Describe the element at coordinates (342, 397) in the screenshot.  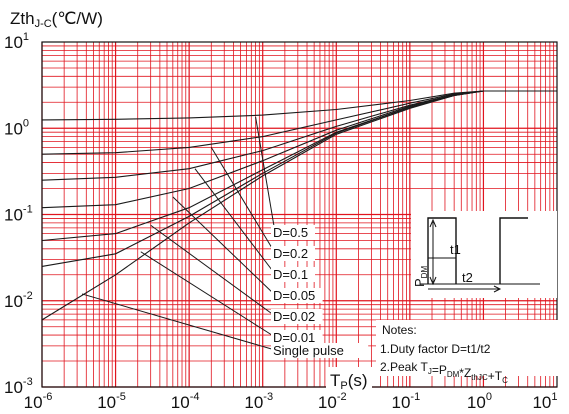
I see `x-tick-label-exponent: -2` at that location.